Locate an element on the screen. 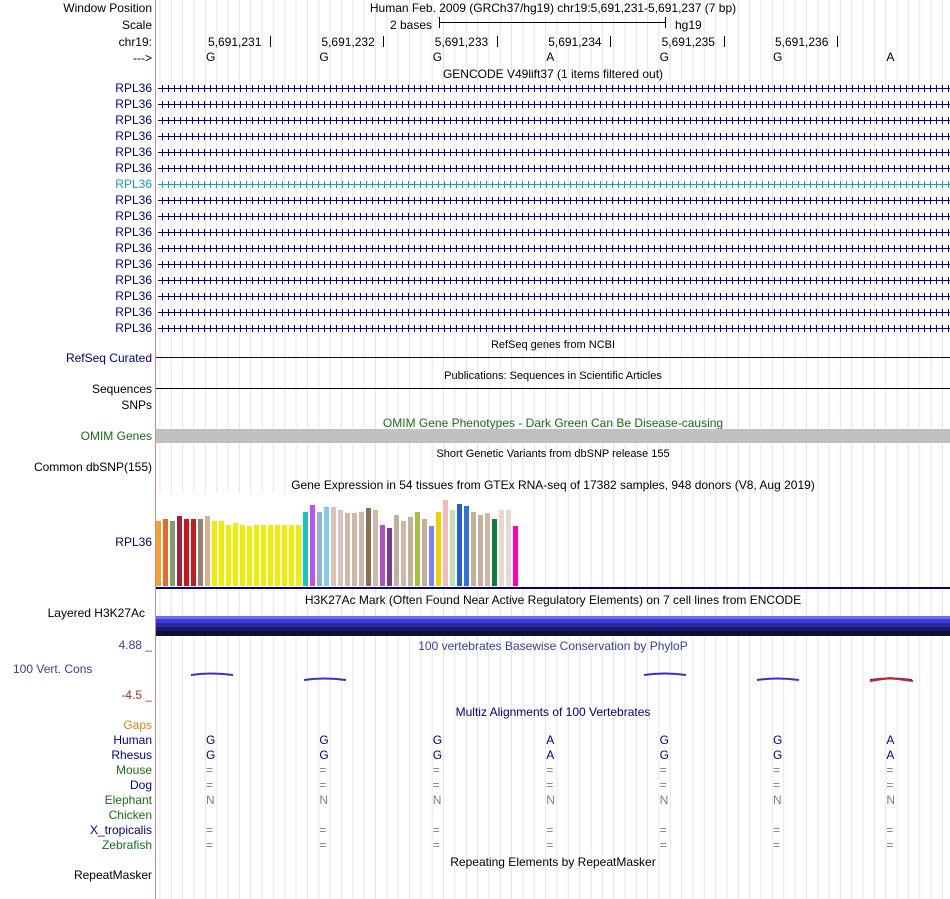 The width and height of the screenshot is (950, 899). gtex-gene-label: RPL36 is located at coordinates (133, 542).